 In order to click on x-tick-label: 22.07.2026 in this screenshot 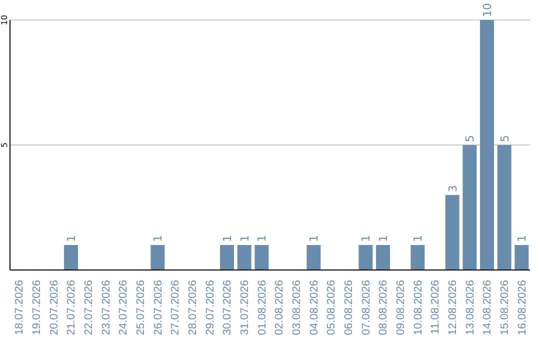, I will do `click(89, 308)`.